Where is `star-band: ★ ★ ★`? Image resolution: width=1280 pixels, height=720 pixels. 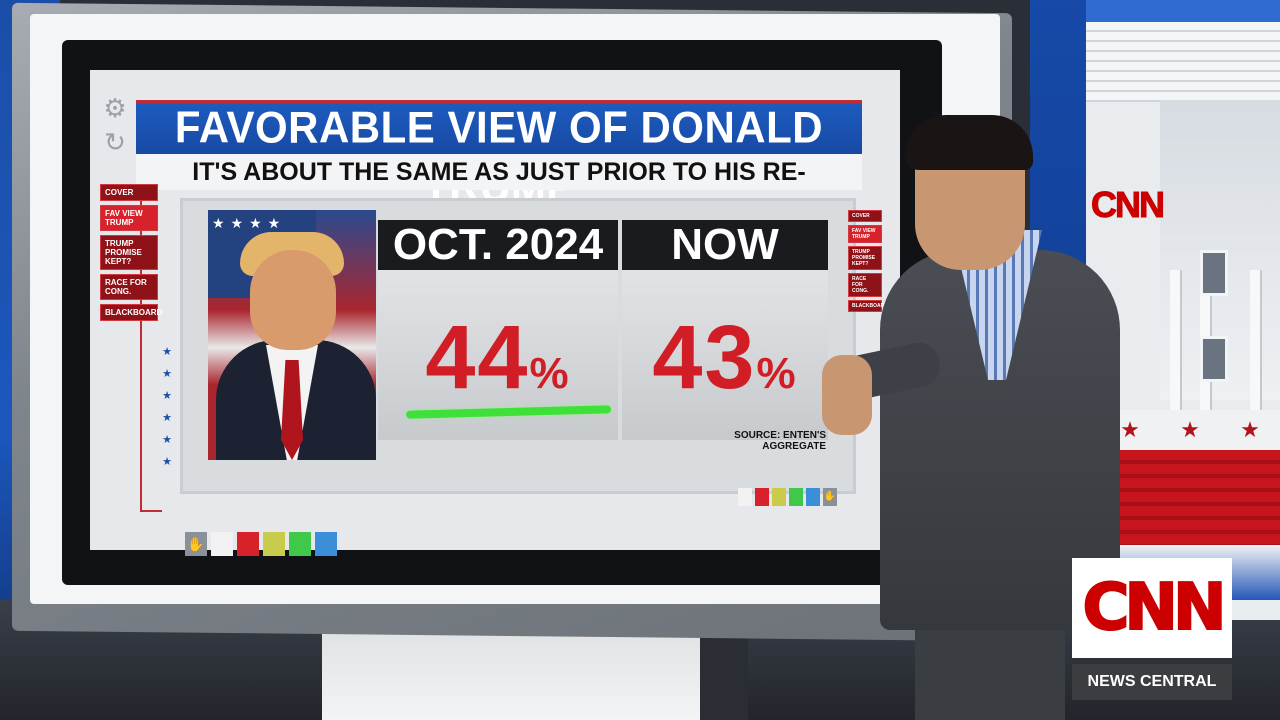
star-band: ★ ★ ★ is located at coordinates (1190, 430).